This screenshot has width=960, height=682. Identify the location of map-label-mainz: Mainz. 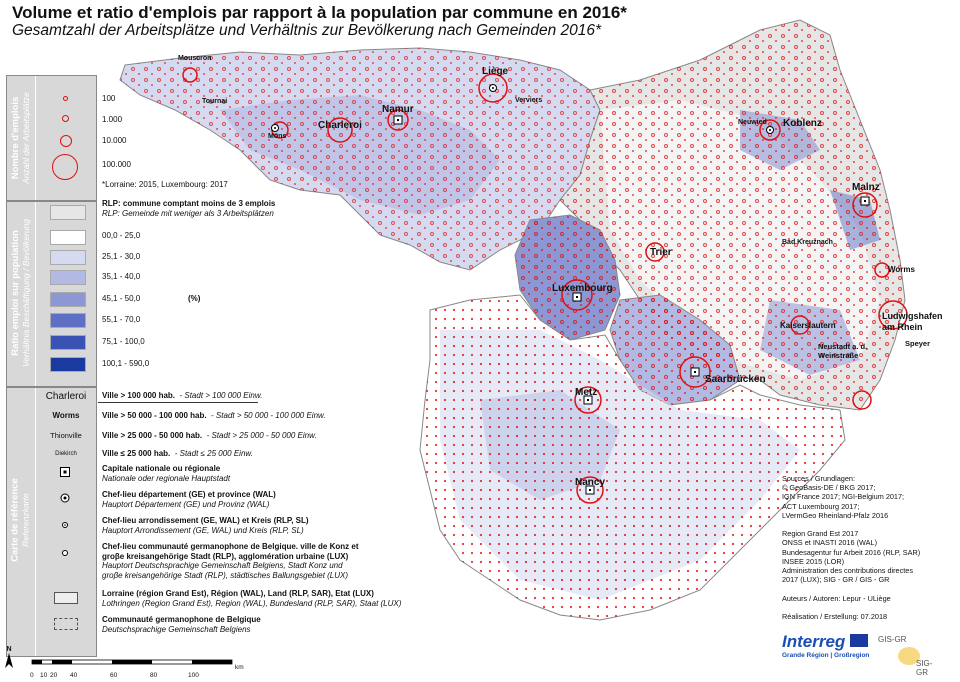
(866, 187).